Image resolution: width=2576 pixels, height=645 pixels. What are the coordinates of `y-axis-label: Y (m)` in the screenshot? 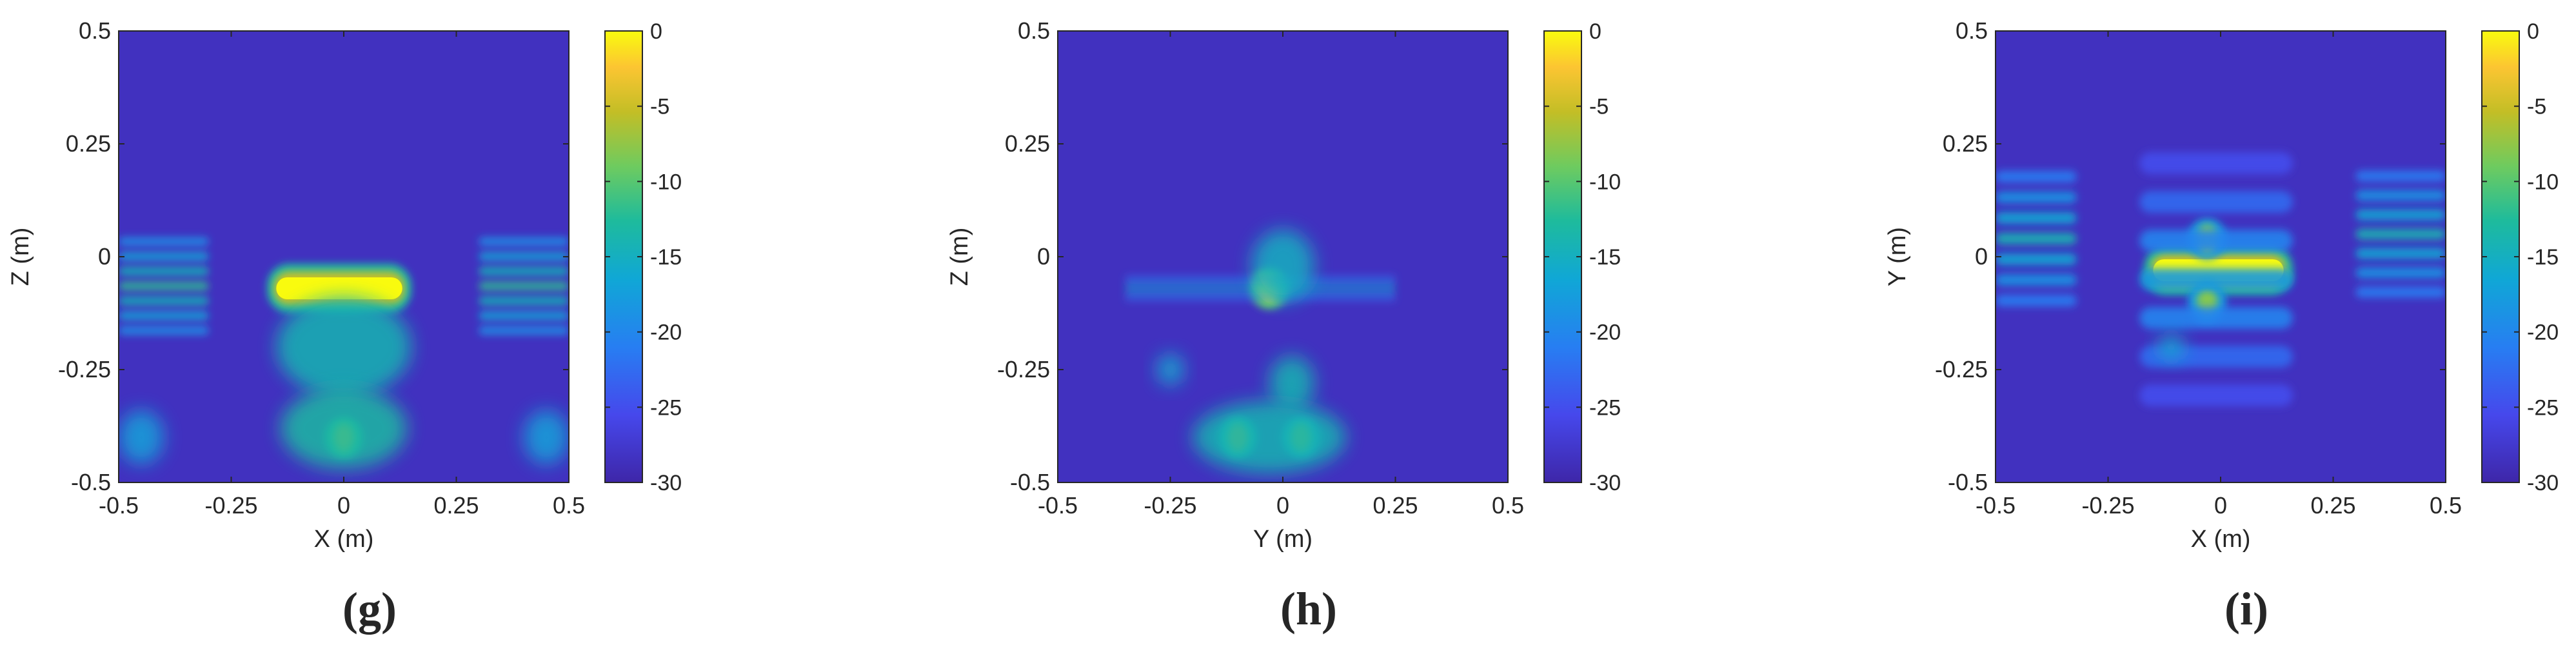 It's located at (1898, 256).